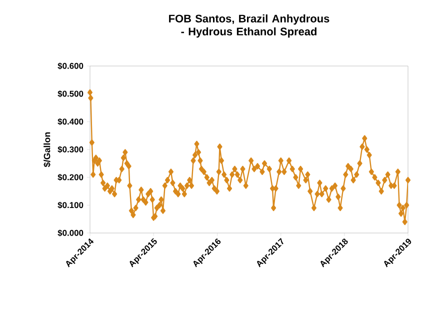 The height and width of the screenshot is (320, 435). What do you see at coordinates (71, 149) in the screenshot?
I see `y-tick-label: $0.300` at bounding box center [71, 149].